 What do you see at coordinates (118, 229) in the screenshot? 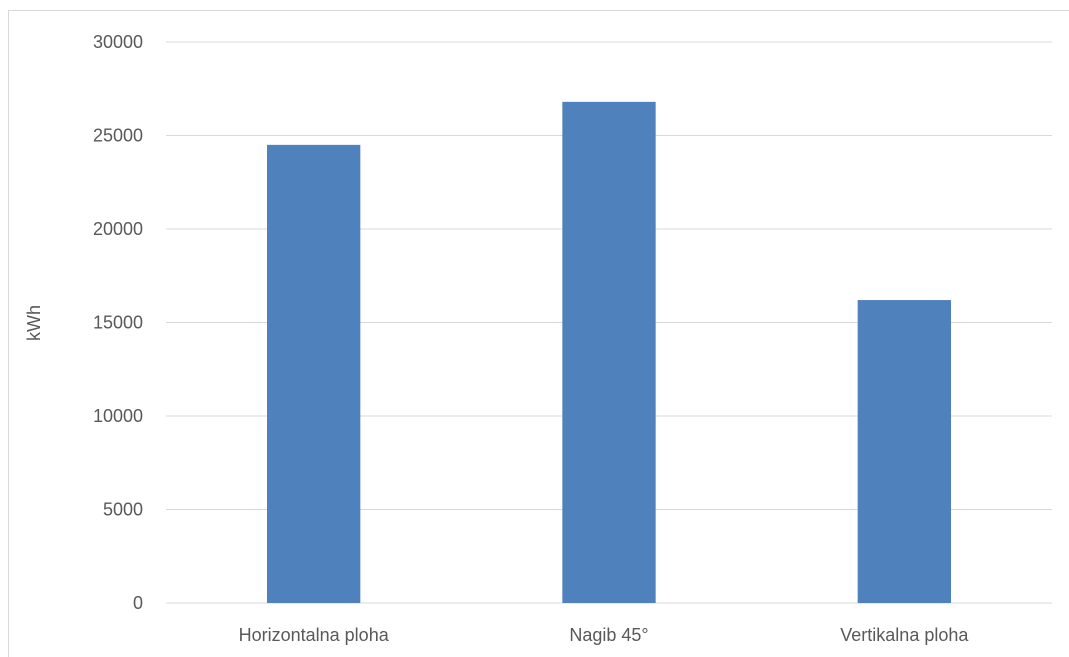
I see `y-tick-label: 20000` at bounding box center [118, 229].